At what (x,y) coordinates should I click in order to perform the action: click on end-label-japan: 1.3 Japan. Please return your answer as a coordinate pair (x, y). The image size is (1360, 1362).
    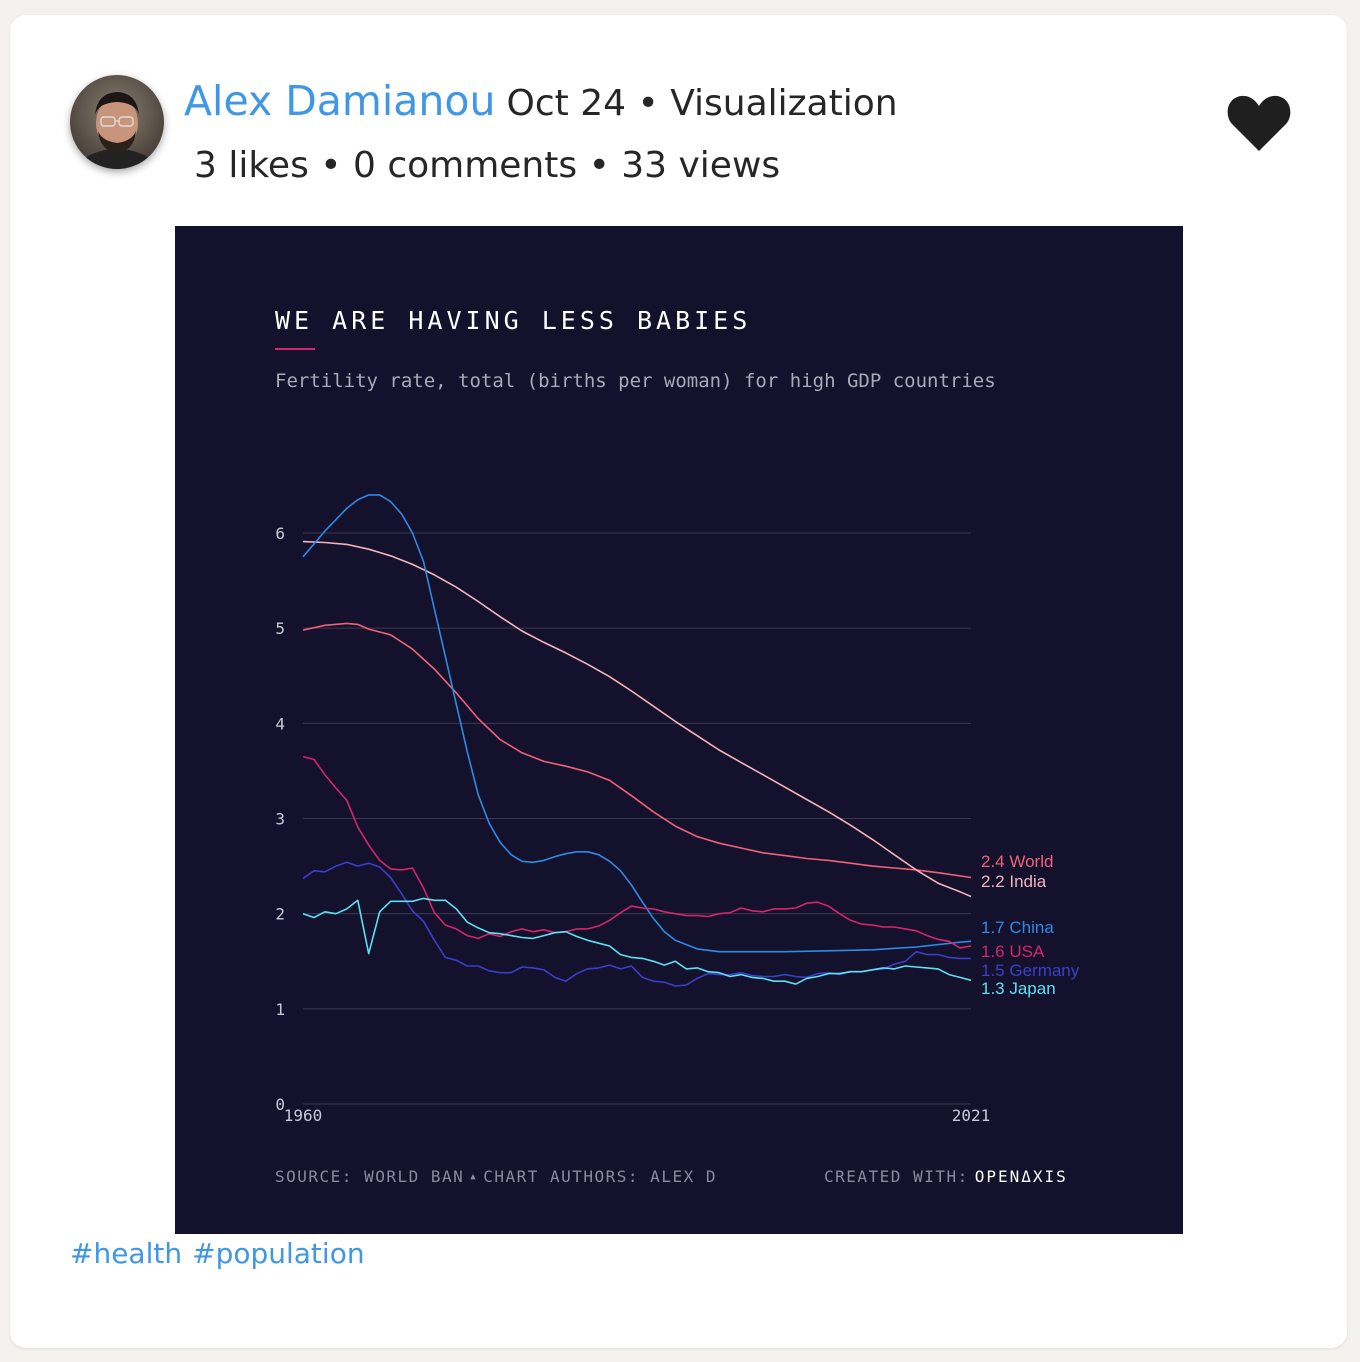
    Looking at the image, I should click on (1018, 988).